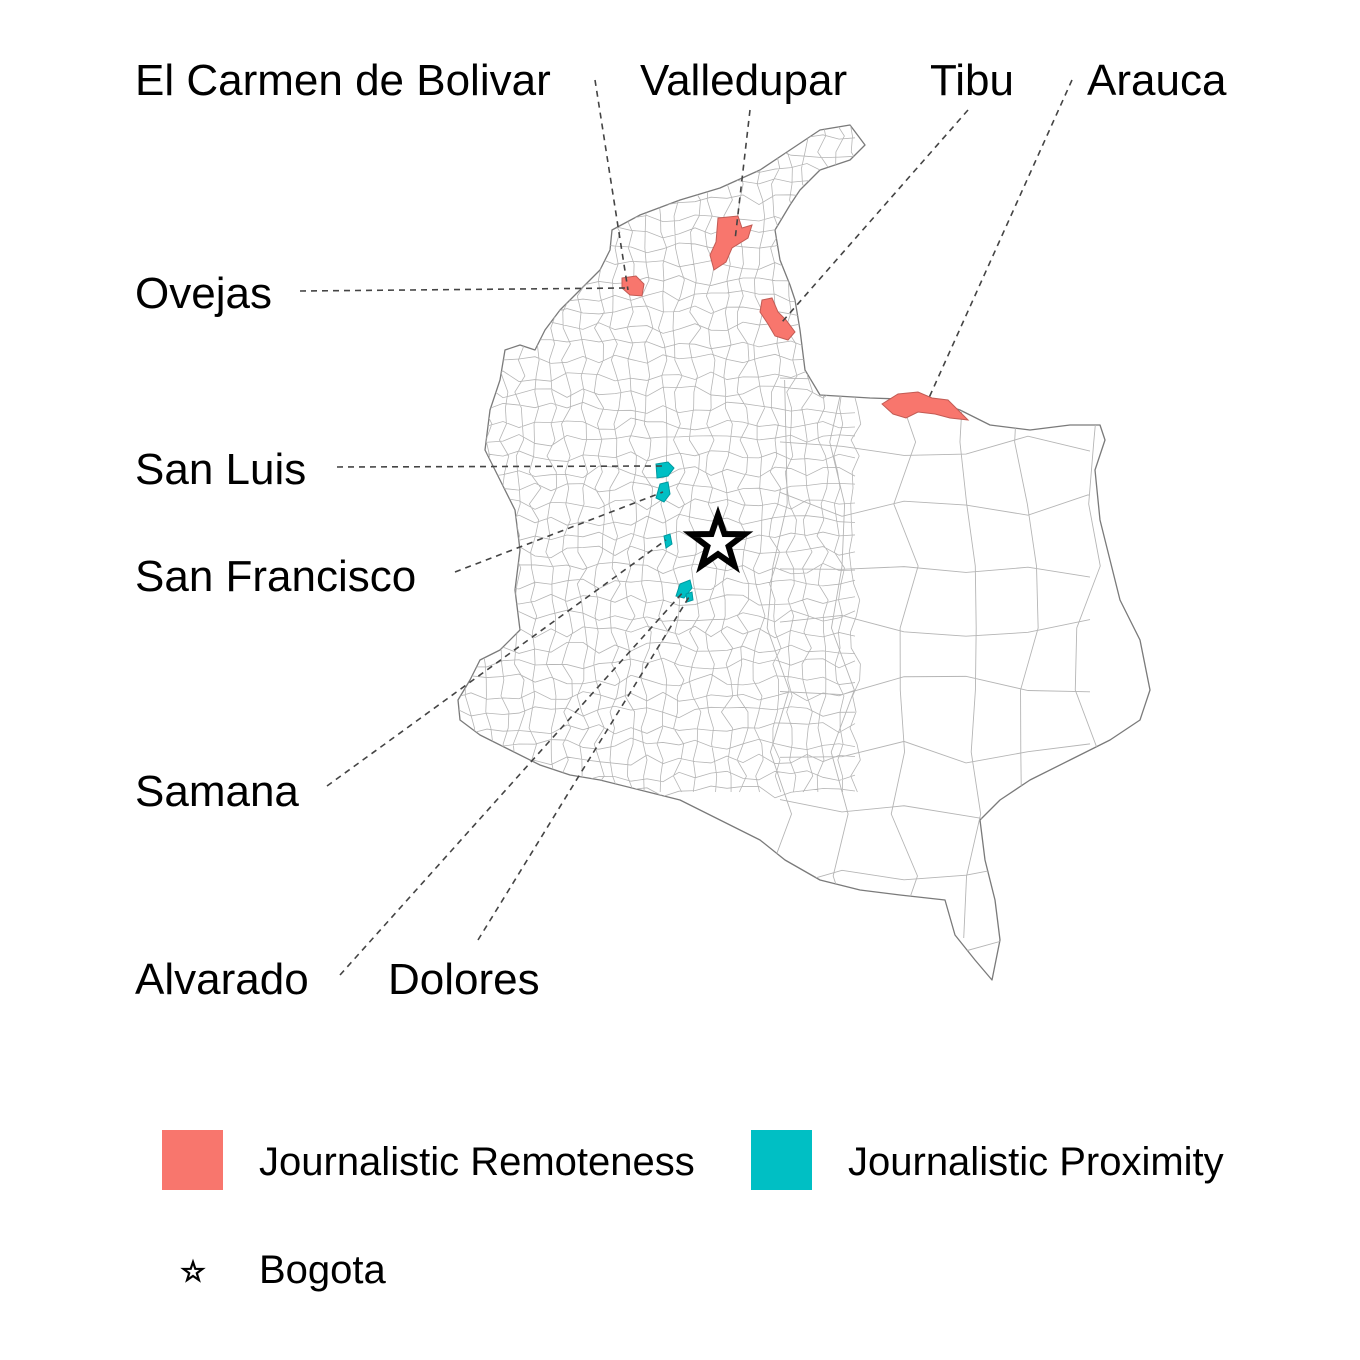  I want to click on legend-swatch-proximity, so click(781, 1160).